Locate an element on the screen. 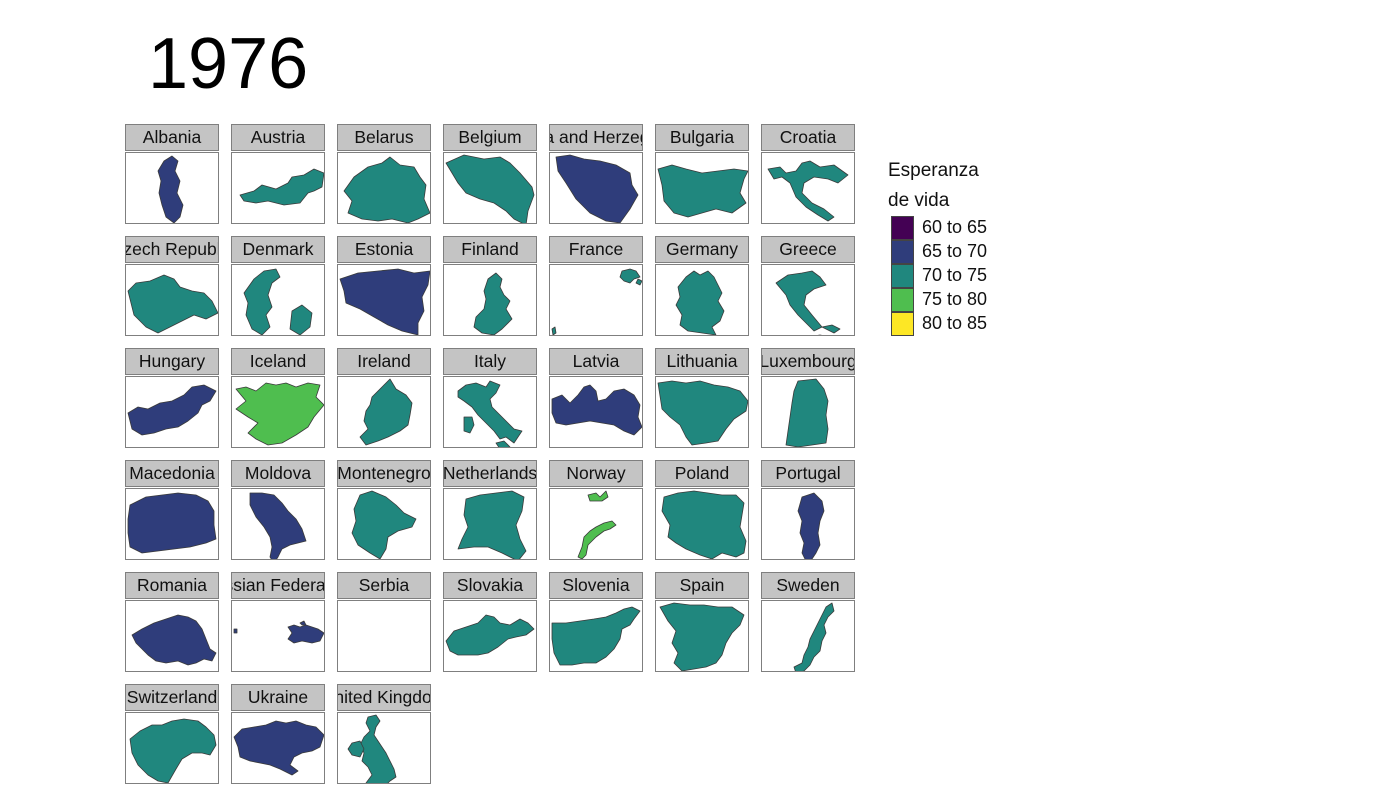 The image size is (1400, 800). facet-panel-finland: Finland is located at coordinates (490, 286).